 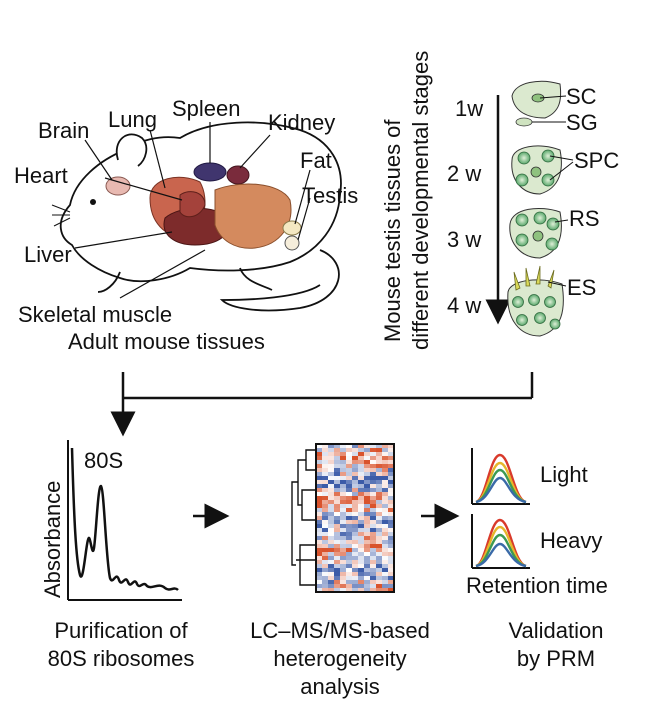 I want to click on step1-caption-line2: 80S ribosomes, so click(x=121, y=658).